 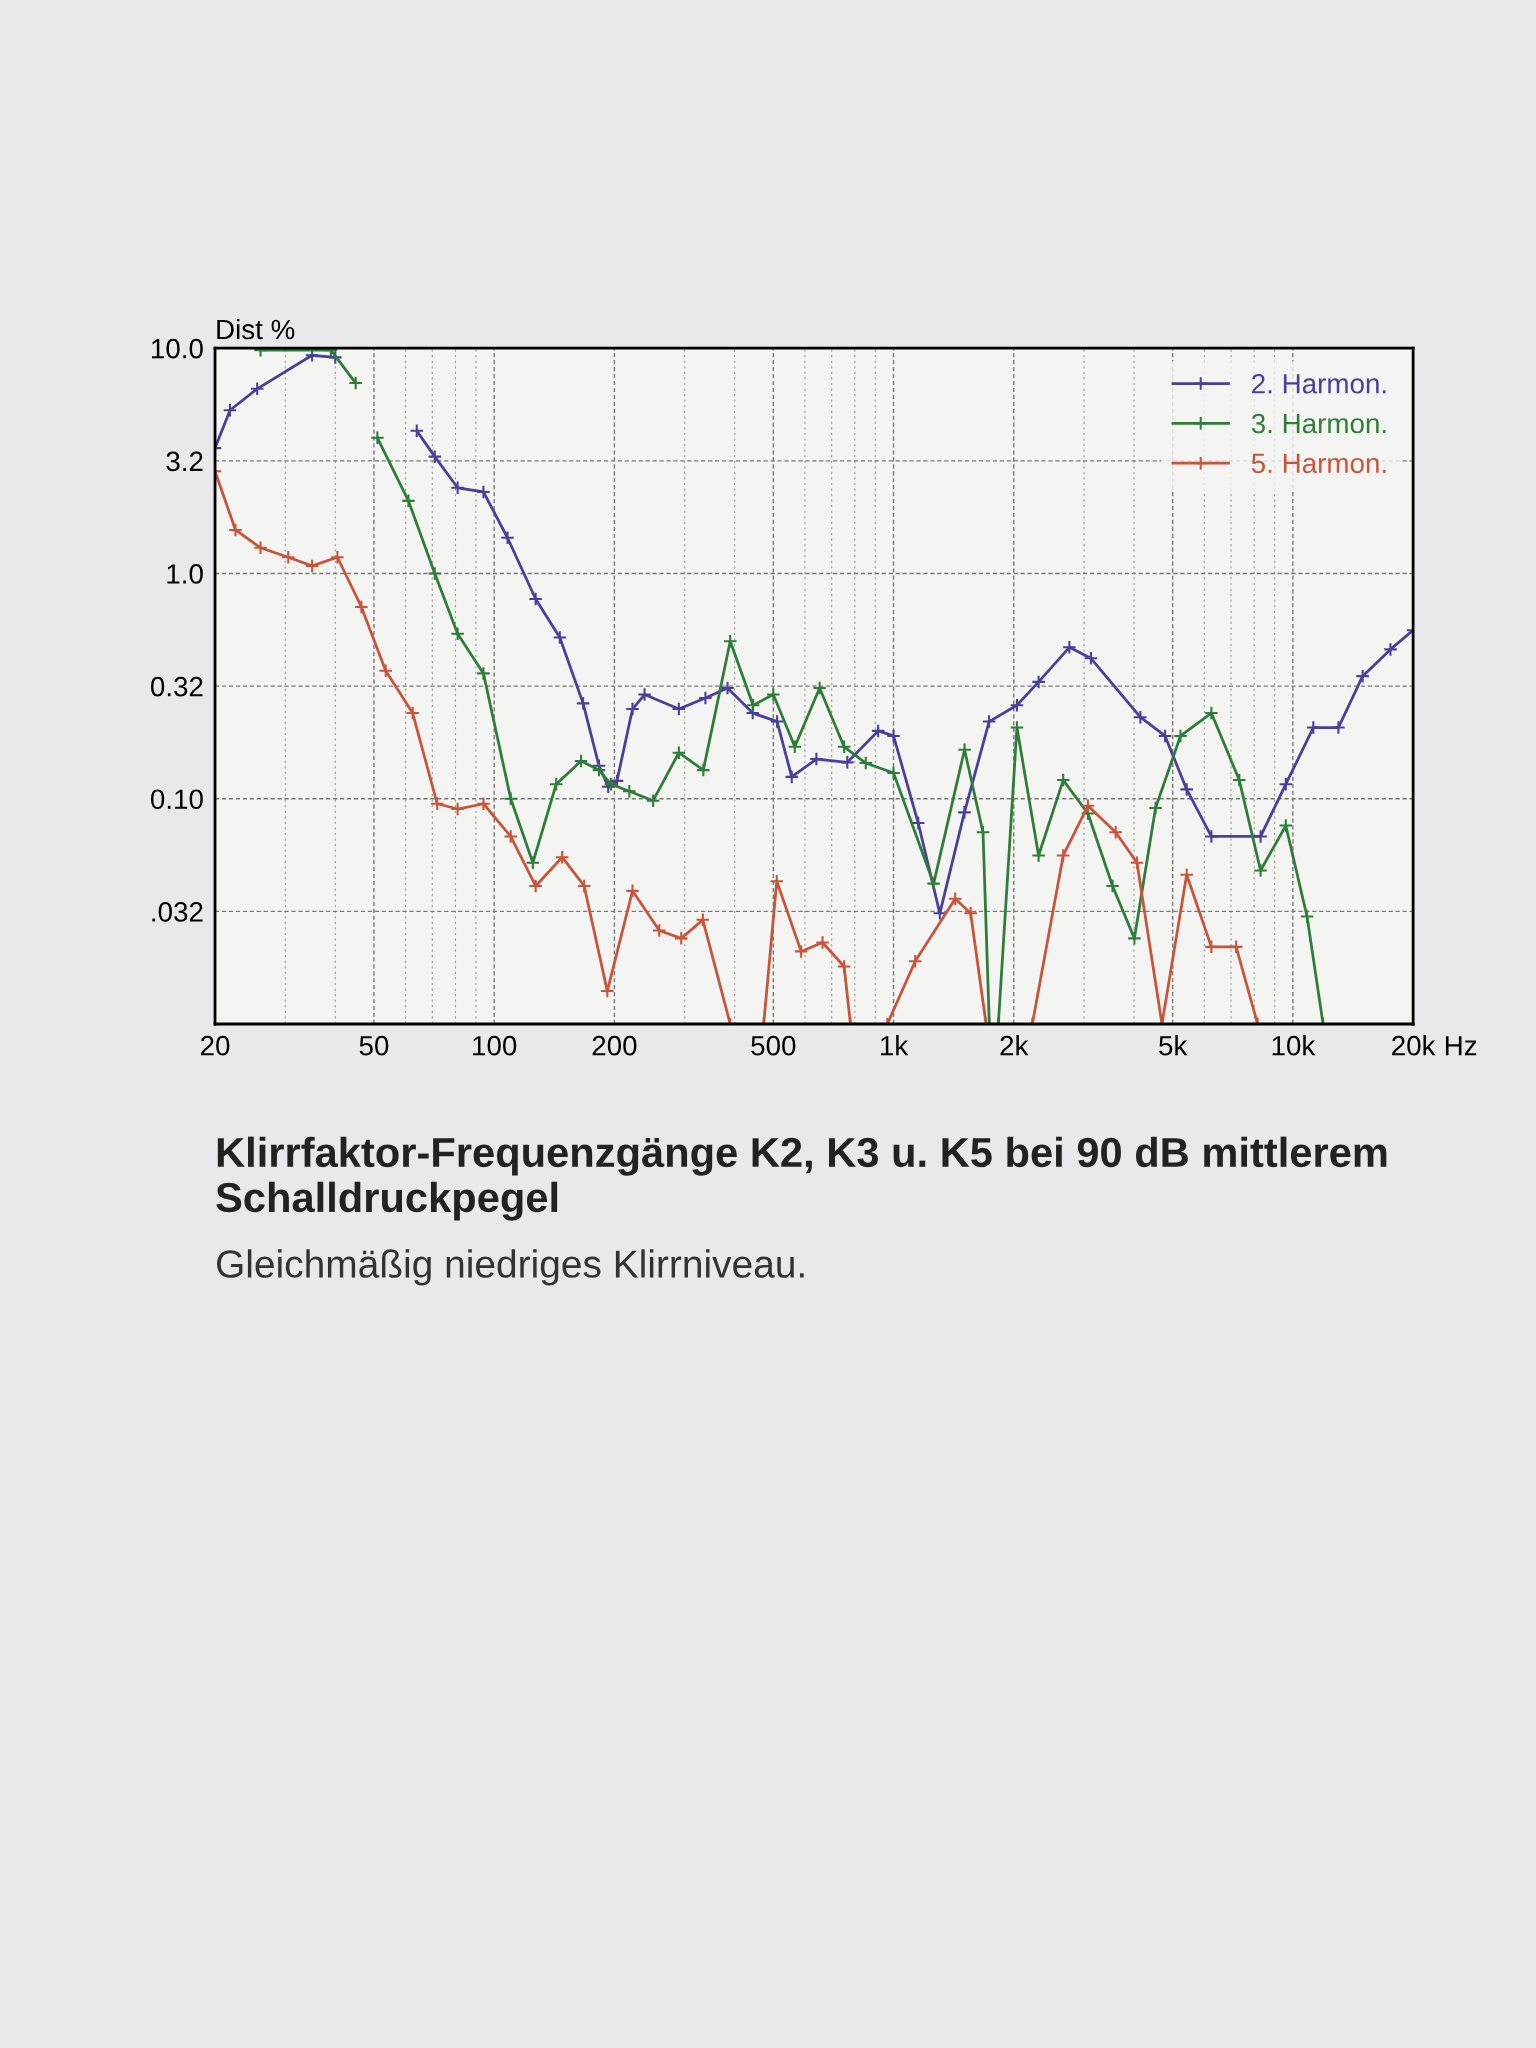 What do you see at coordinates (185, 574) in the screenshot?
I see `y-tick-label: 1.0` at bounding box center [185, 574].